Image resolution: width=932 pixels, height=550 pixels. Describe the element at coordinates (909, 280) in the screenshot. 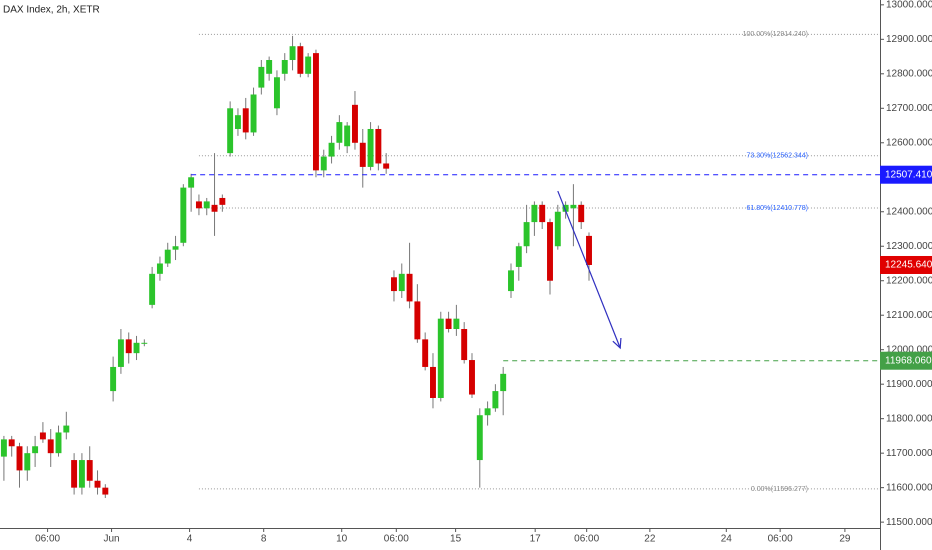

I see `y-tick-label: 12200.000` at that location.